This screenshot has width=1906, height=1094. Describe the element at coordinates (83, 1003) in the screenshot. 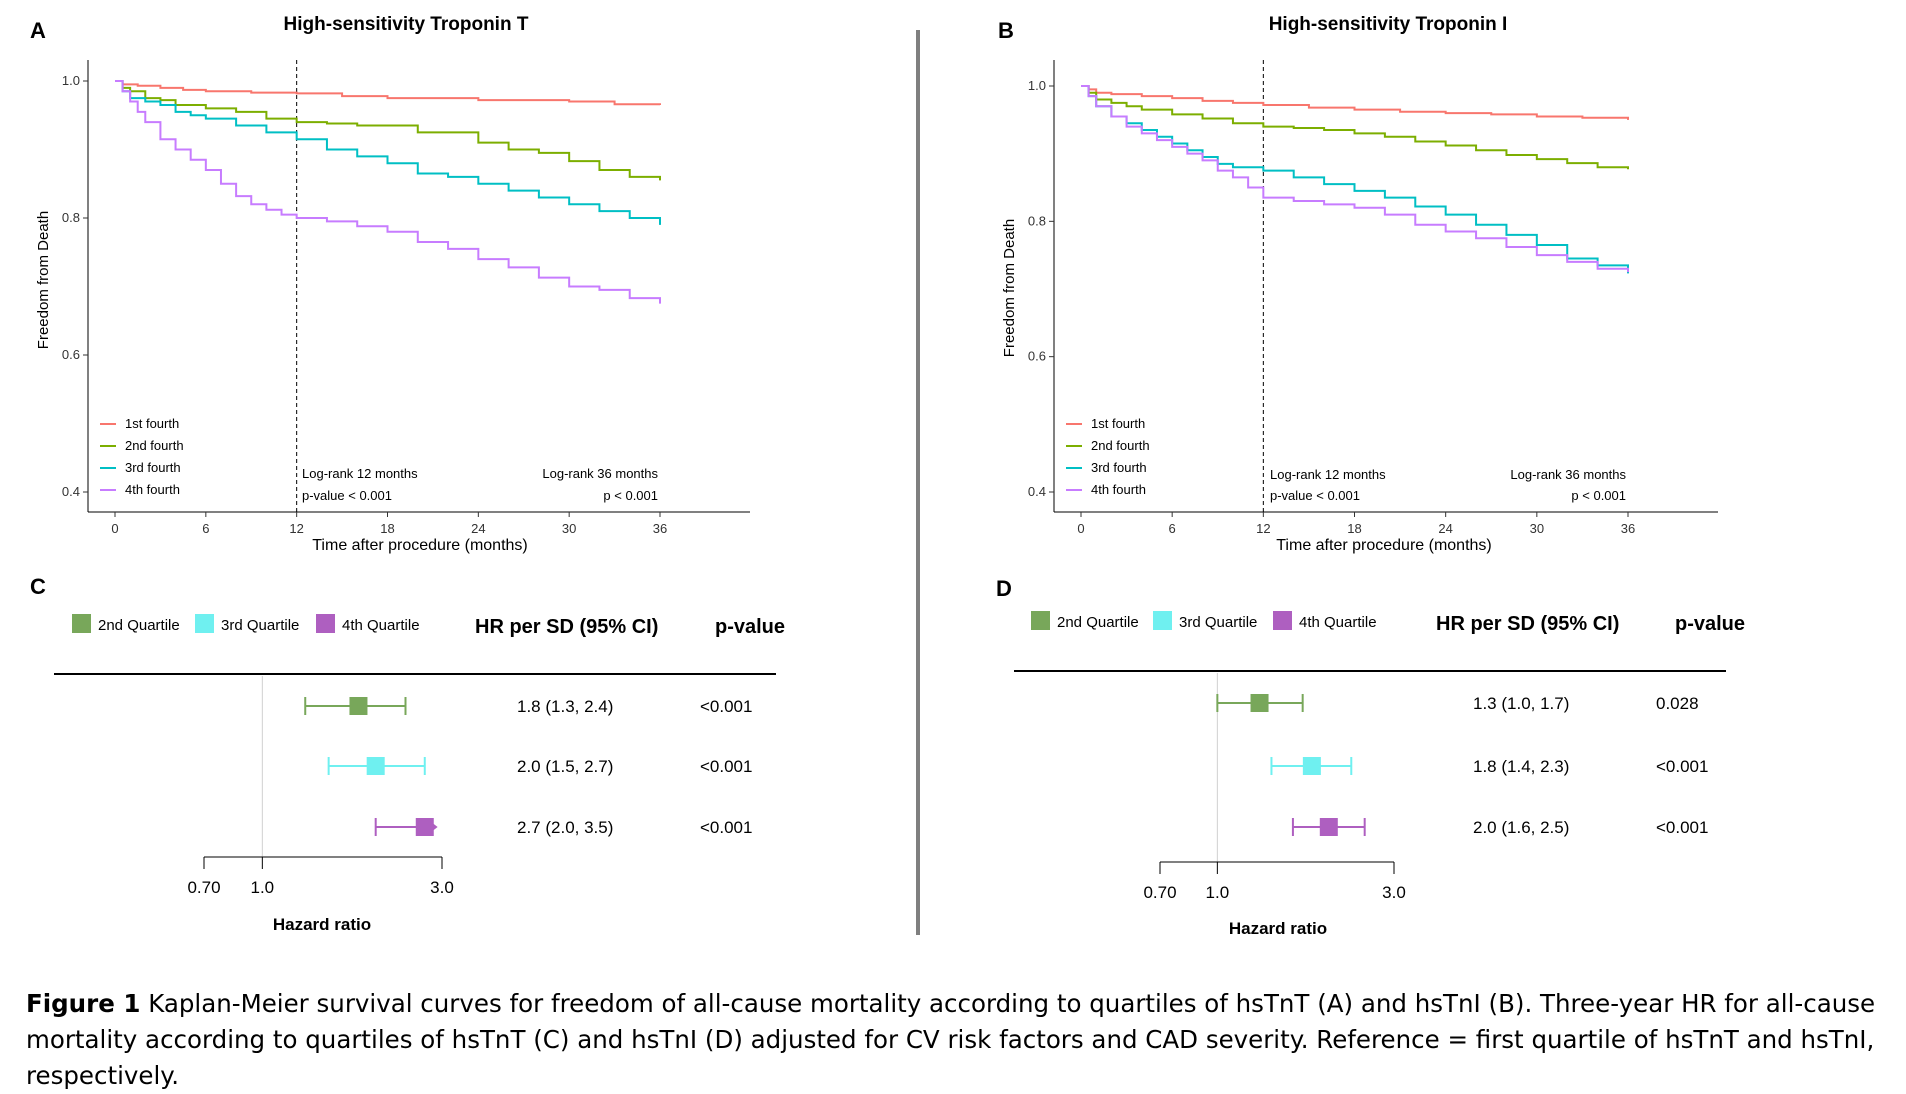

I see `caption-label: Figure 1` at that location.